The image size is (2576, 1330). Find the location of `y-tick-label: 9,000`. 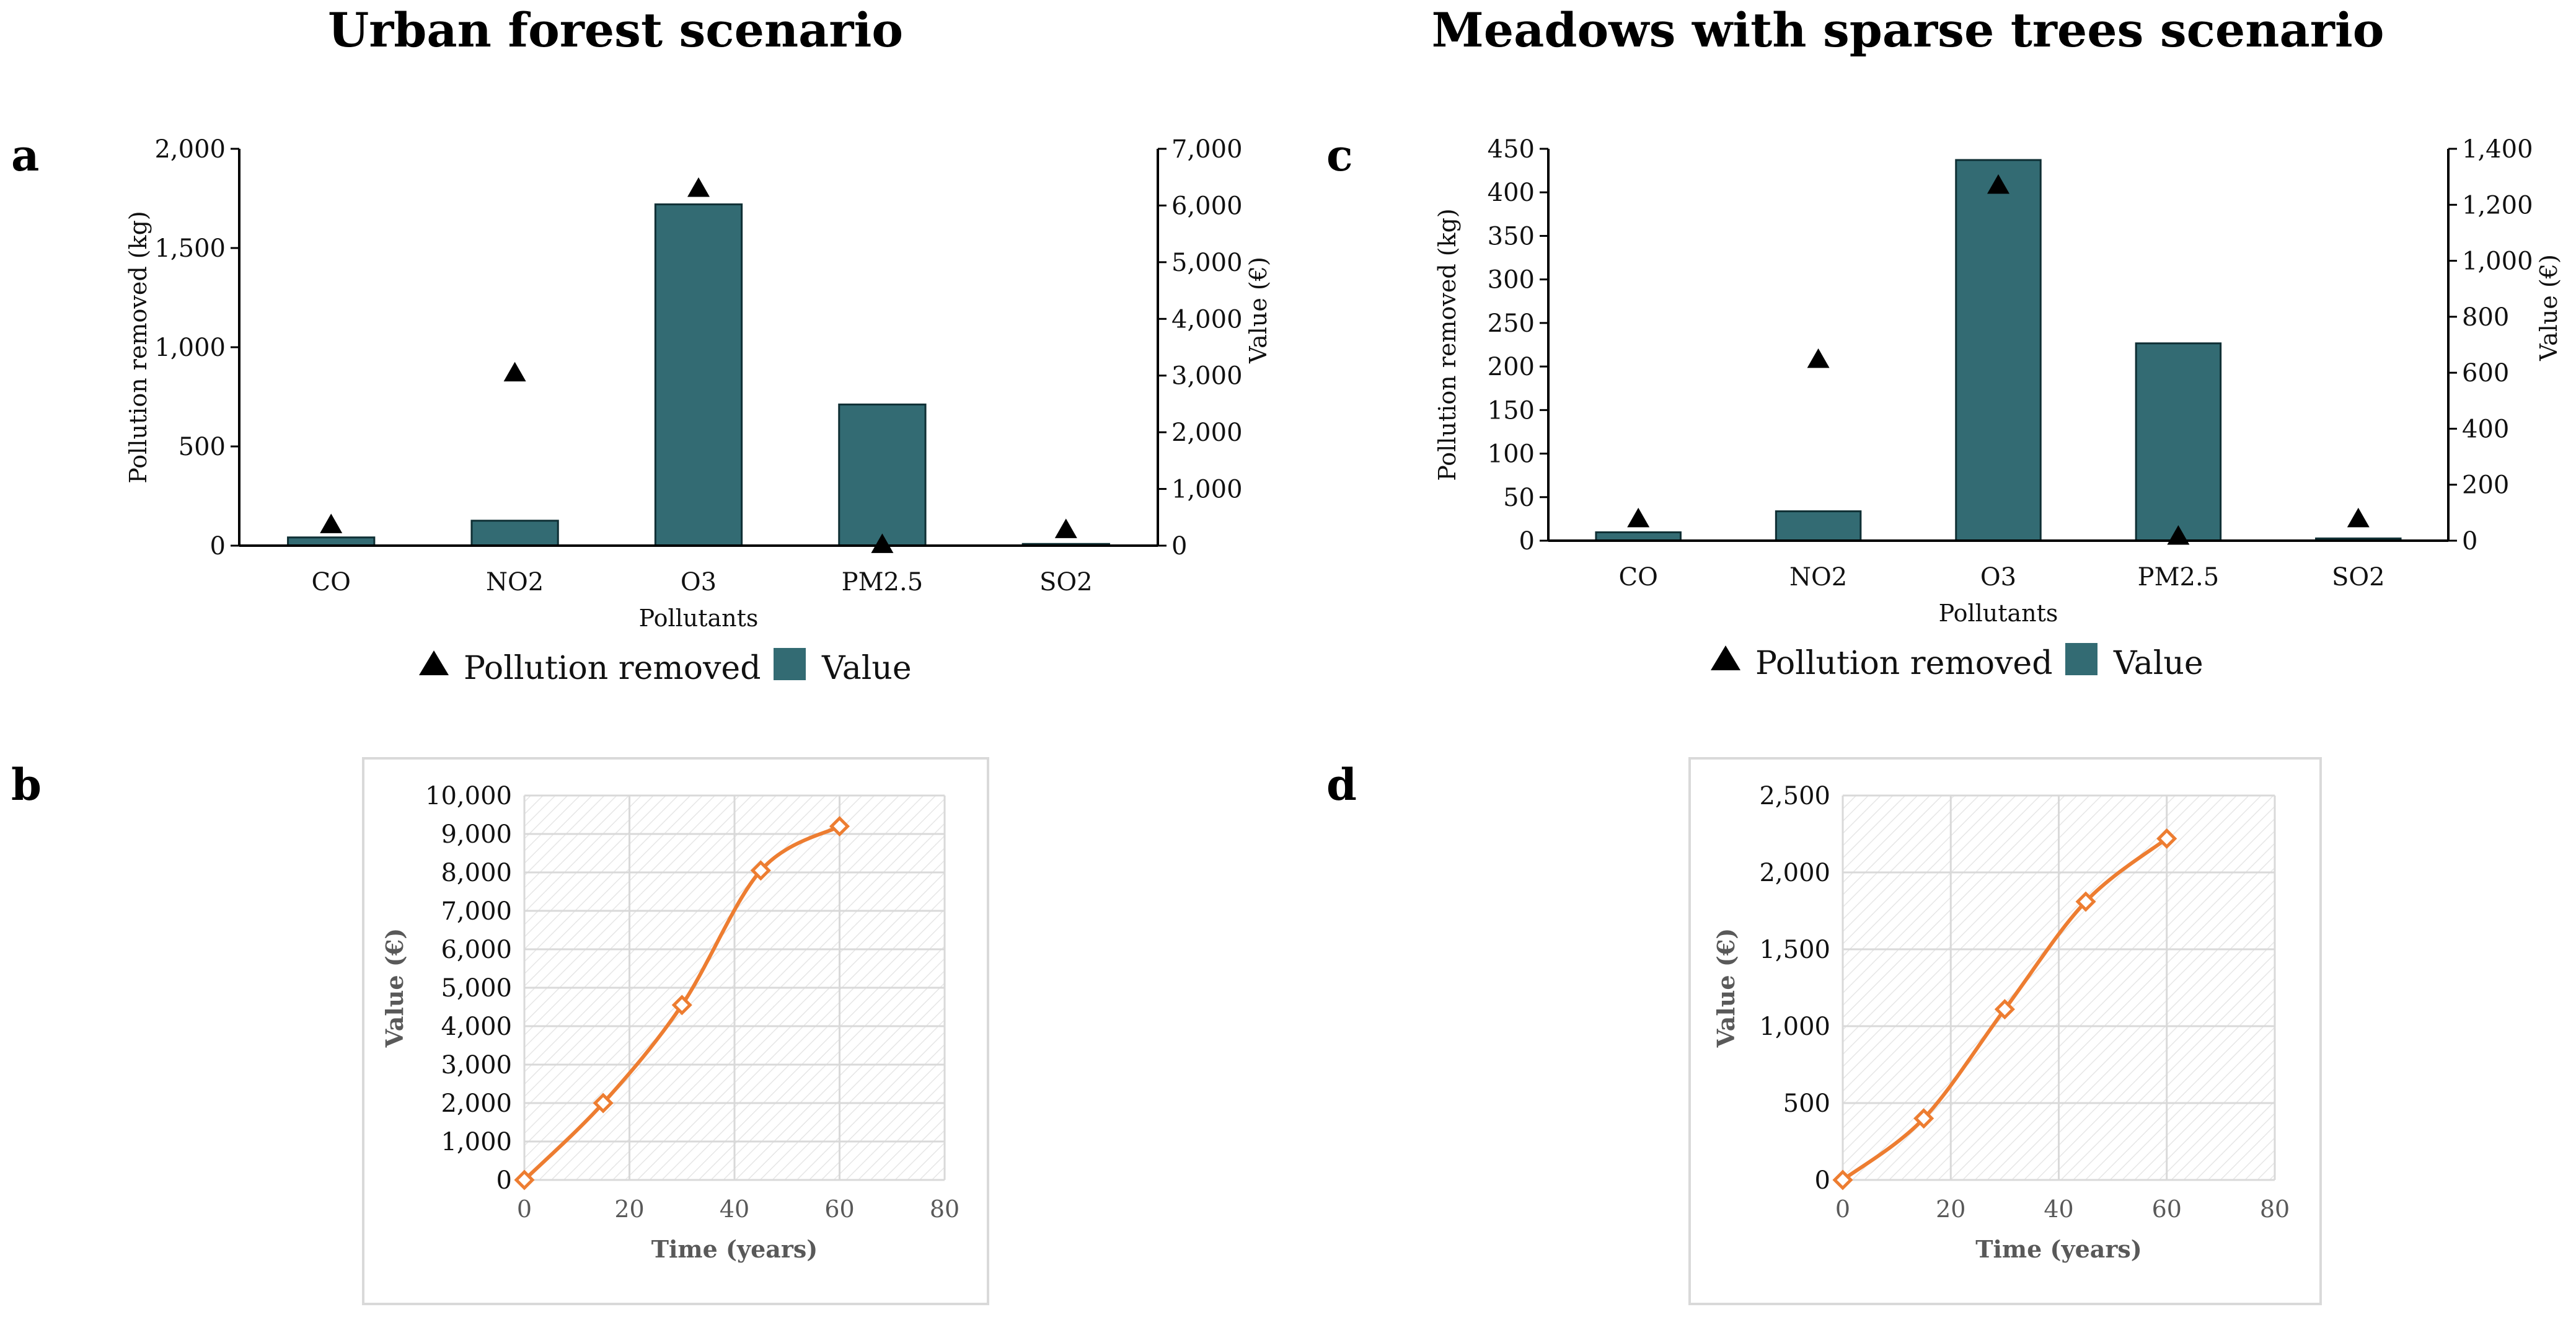

y-tick-label: 9,000 is located at coordinates (476, 834).